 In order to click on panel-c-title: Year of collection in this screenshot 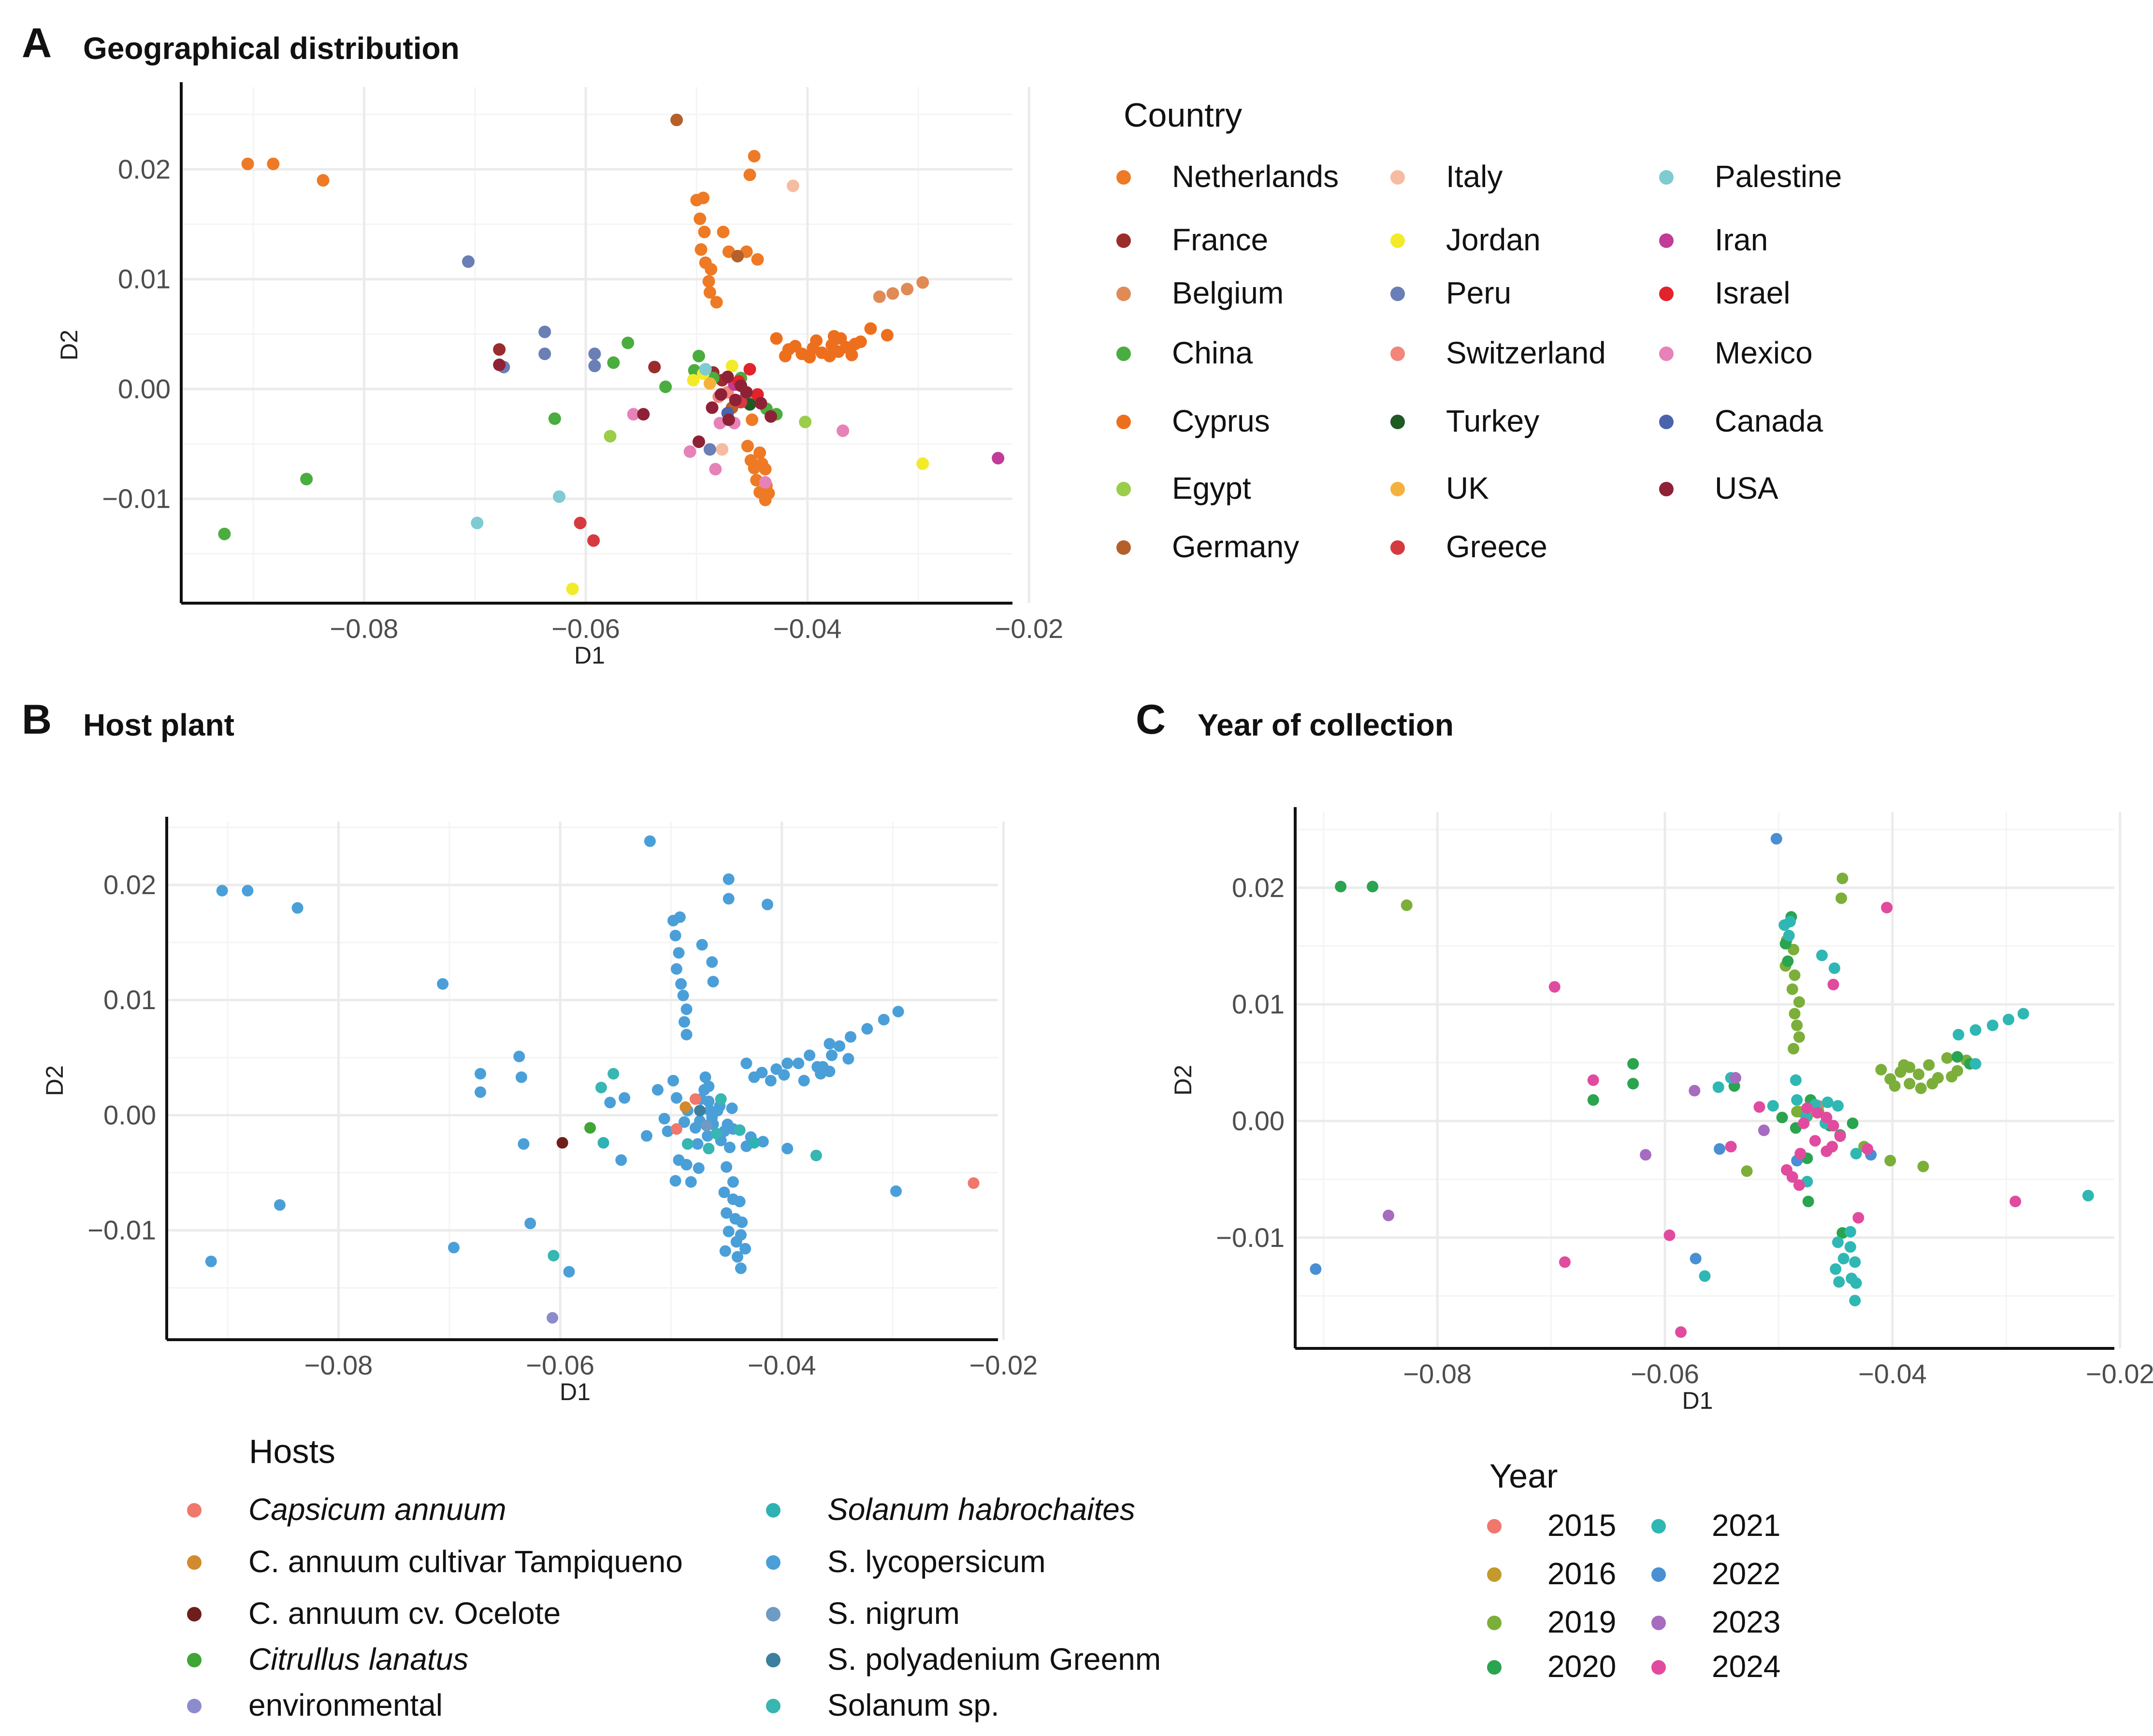, I will do `click(1326, 725)`.